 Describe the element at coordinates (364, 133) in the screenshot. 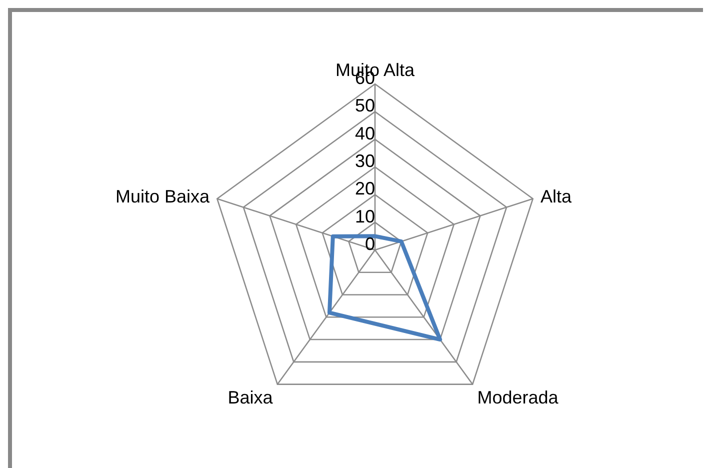

I see `y-tick-label: 40` at that location.